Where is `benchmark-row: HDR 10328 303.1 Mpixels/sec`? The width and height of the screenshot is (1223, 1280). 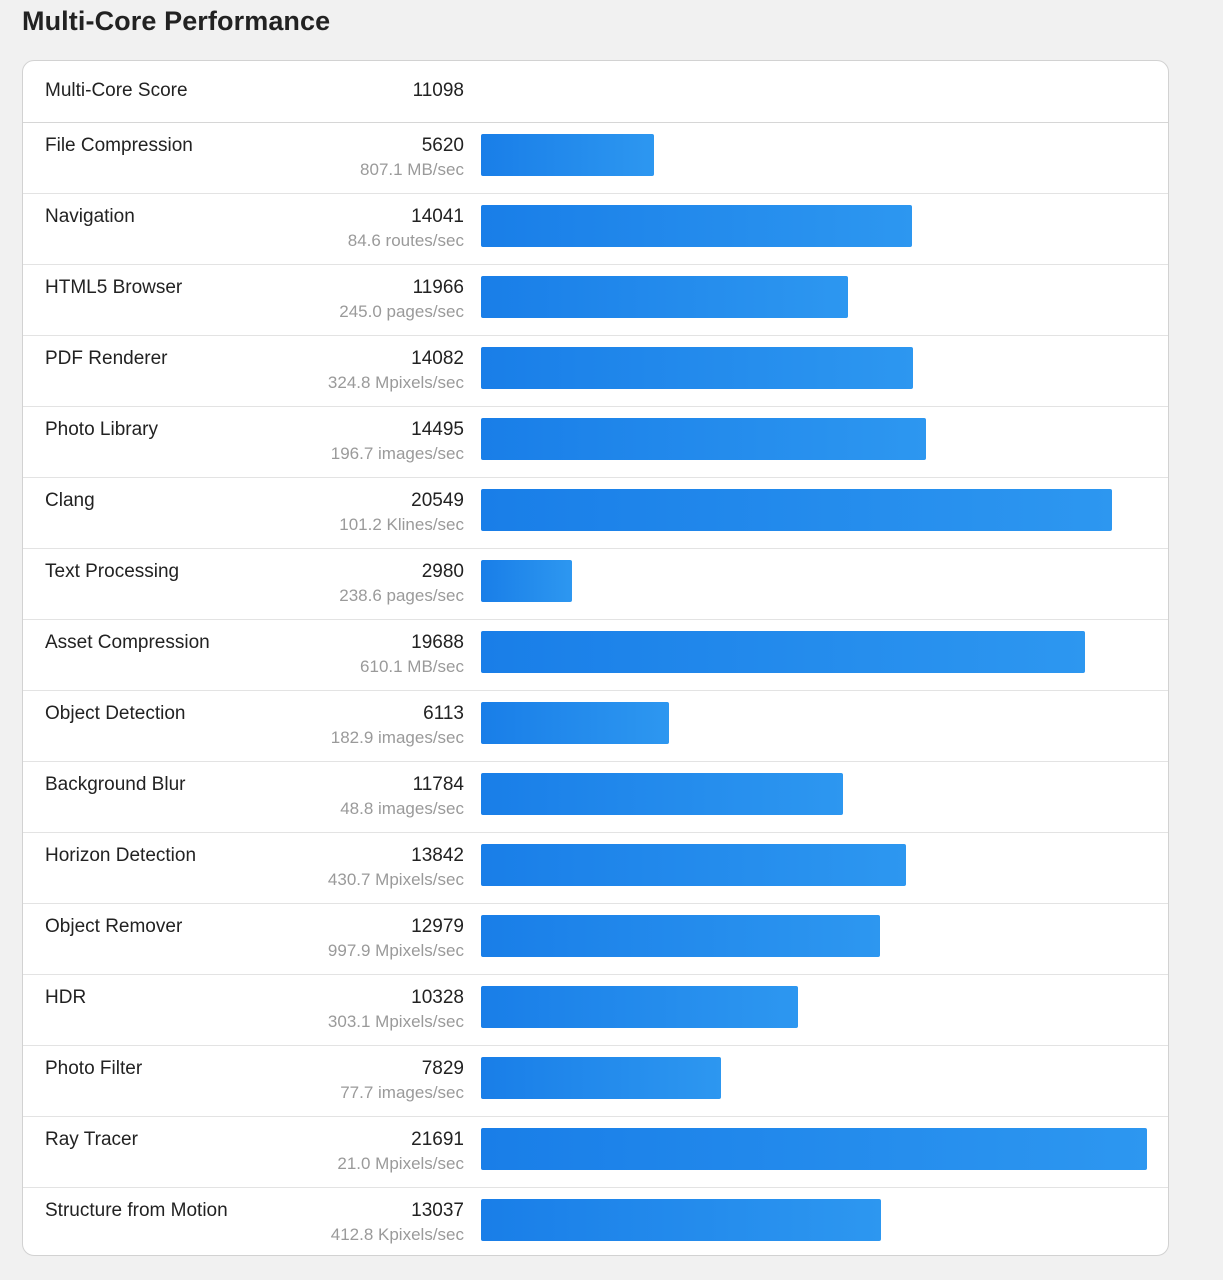
benchmark-row: HDR 10328 303.1 Mpixels/sec is located at coordinates (595, 1010).